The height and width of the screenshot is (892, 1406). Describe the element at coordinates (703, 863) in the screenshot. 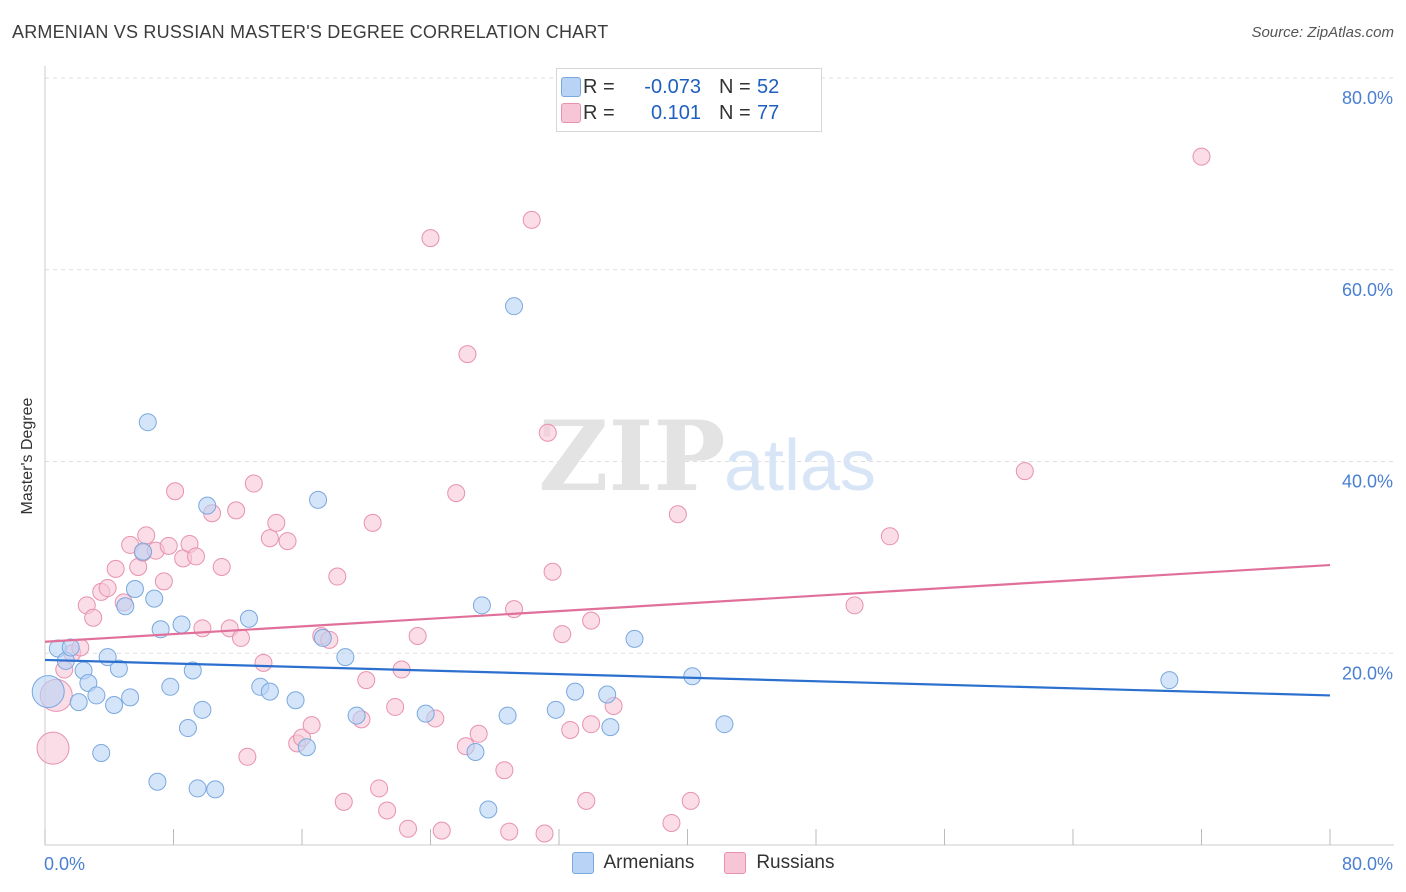

I see `series-legend: Armenians Russians` at that location.